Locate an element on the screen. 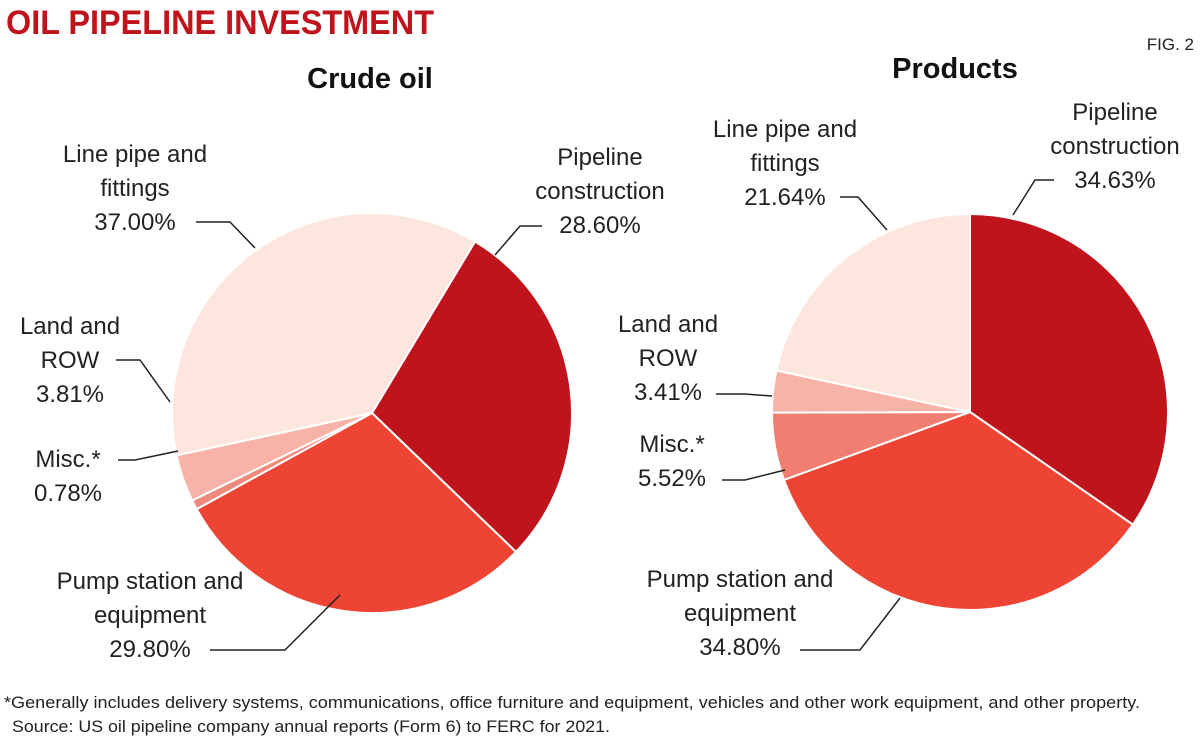  slice-label: Pump station and equipment 29.80% is located at coordinates (150, 616).